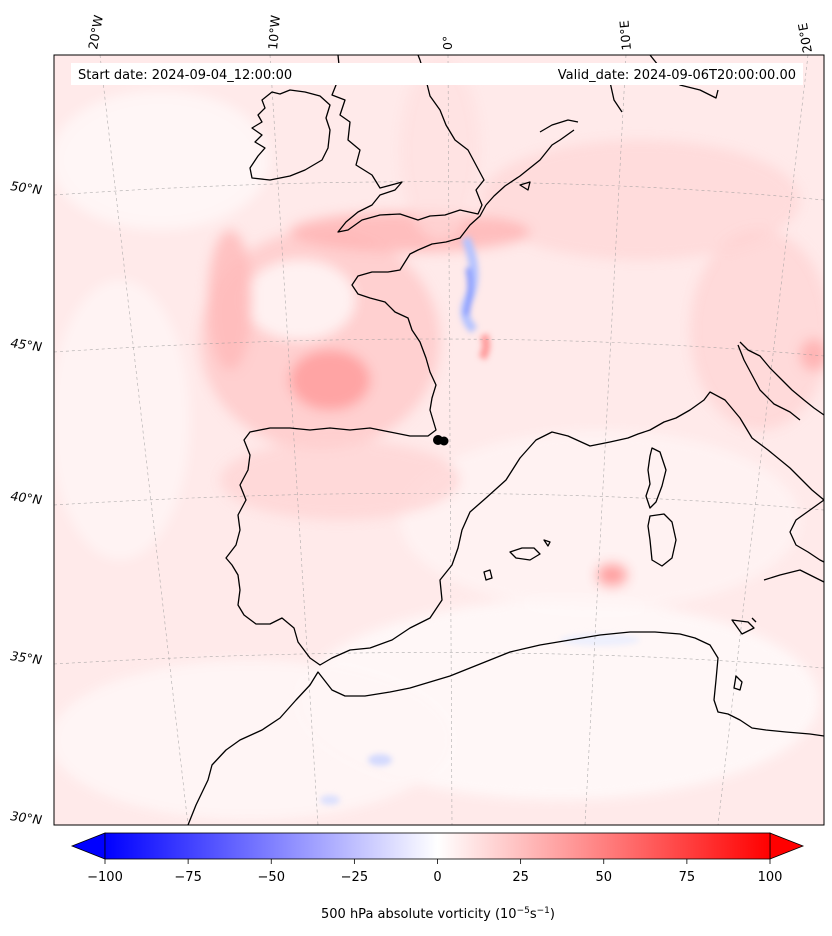 The image size is (832, 936). Describe the element at coordinates (780, 463) in the screenshot. I see `coast-italy` at that location.